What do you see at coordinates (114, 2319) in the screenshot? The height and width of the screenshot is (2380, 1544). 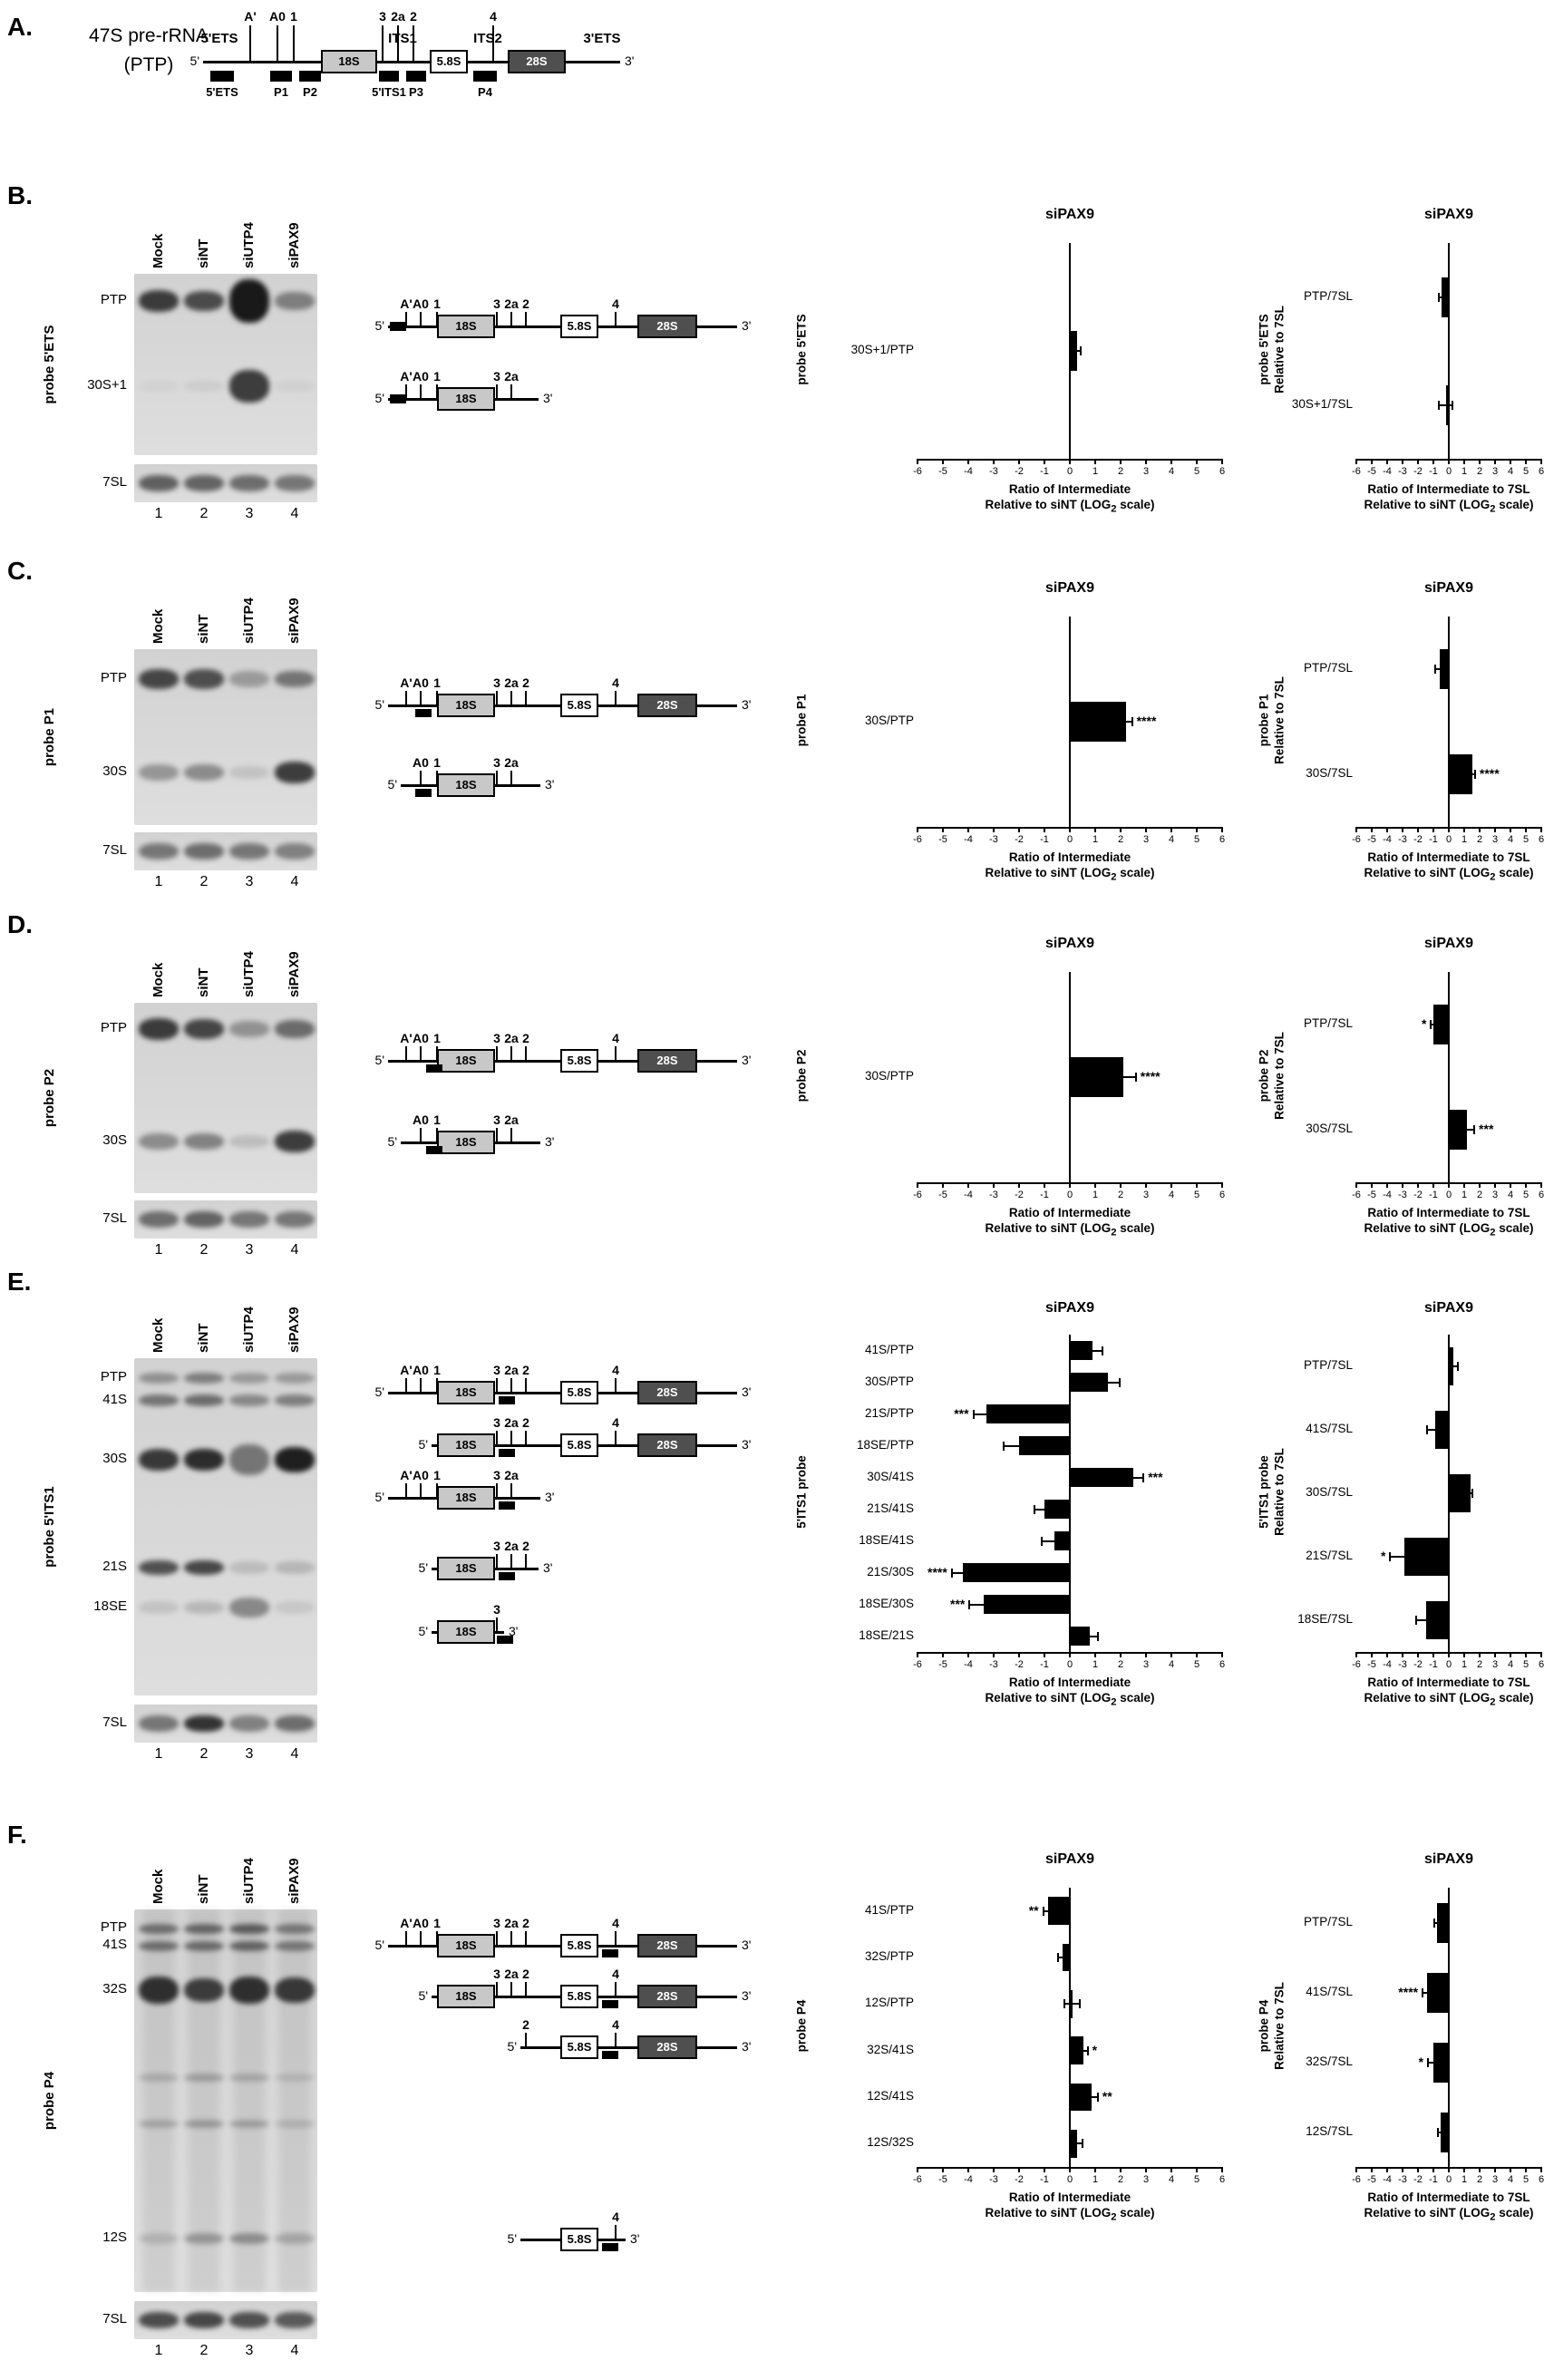 I see `band-label: 7SL` at bounding box center [114, 2319].